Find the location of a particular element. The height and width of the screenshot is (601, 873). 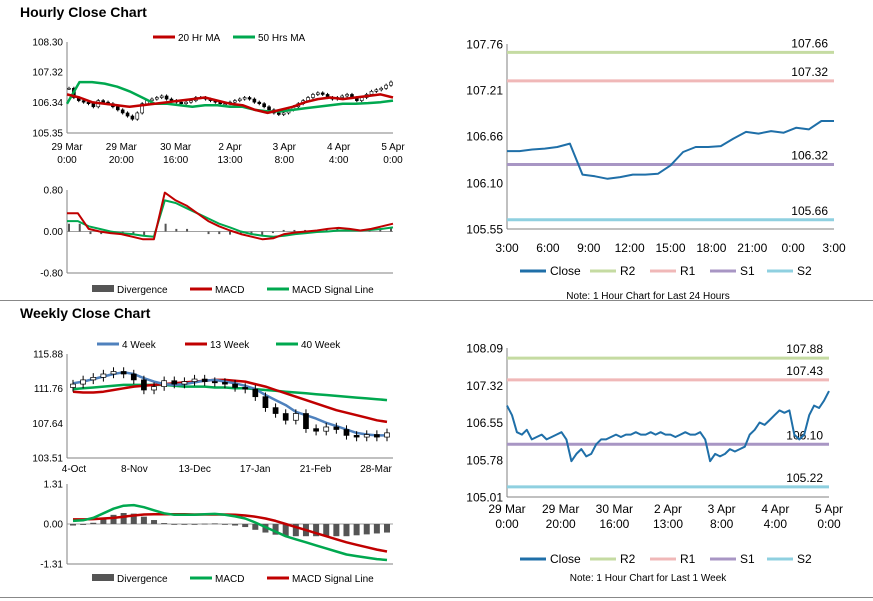

weekly-price-xtick-label: 13-Dec is located at coordinates (195, 469).